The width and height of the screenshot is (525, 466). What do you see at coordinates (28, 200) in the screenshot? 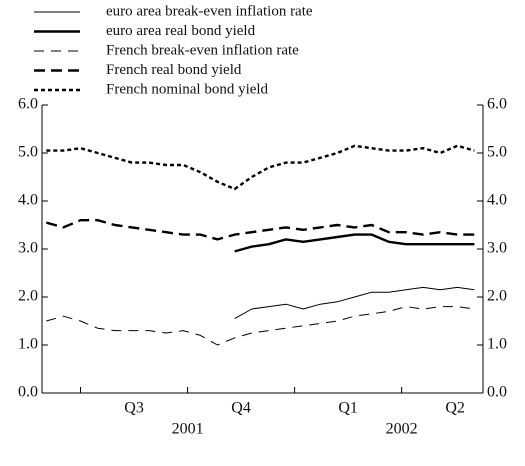
I see `y-tick-label: 4.0` at bounding box center [28, 200].